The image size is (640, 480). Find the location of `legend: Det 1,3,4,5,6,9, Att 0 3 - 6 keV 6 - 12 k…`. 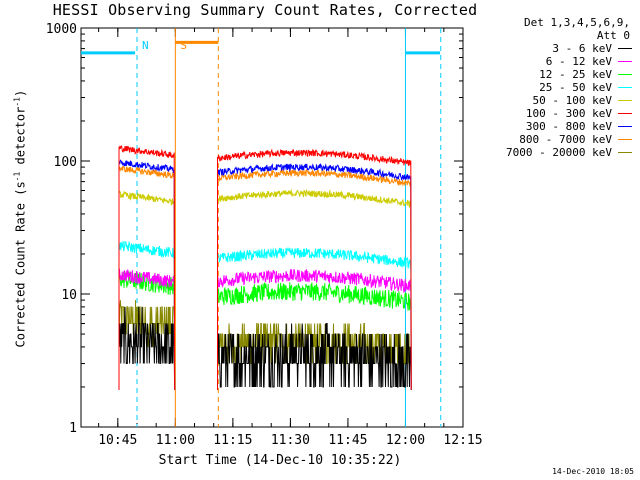

legend: Det 1,3,4,5,6,9, Att 0 3 - 6 keV 6 - 12 k… is located at coordinates (556, 87).